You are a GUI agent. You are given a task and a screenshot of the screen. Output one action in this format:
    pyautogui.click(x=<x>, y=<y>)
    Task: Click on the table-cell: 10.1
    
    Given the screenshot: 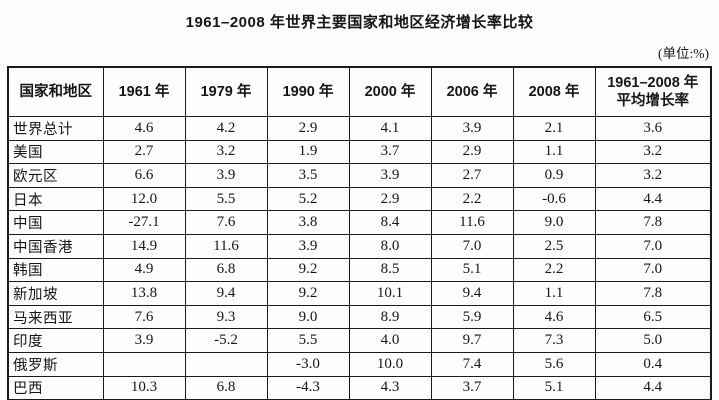 What is the action you would take?
    pyautogui.click(x=390, y=293)
    